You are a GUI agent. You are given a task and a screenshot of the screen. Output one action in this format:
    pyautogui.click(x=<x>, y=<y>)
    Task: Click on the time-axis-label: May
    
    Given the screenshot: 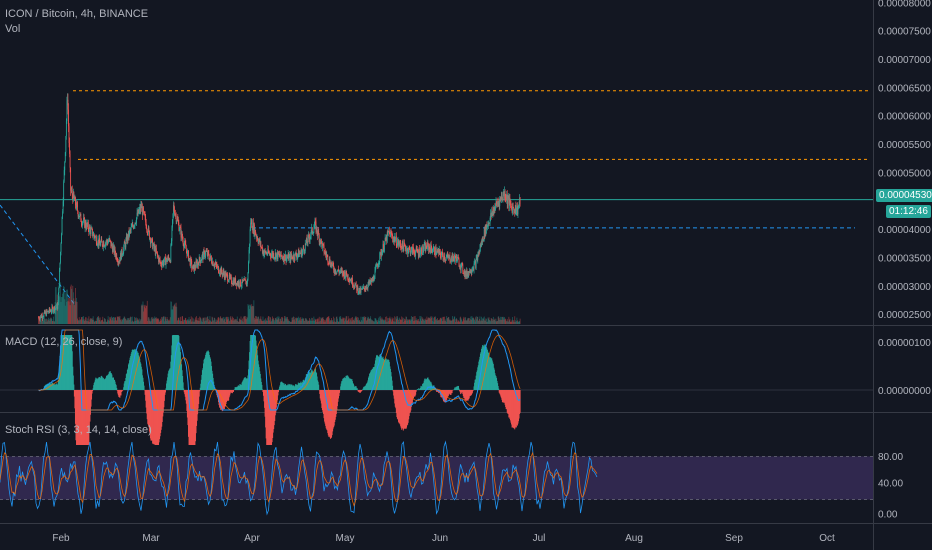 What is the action you would take?
    pyautogui.click(x=345, y=538)
    